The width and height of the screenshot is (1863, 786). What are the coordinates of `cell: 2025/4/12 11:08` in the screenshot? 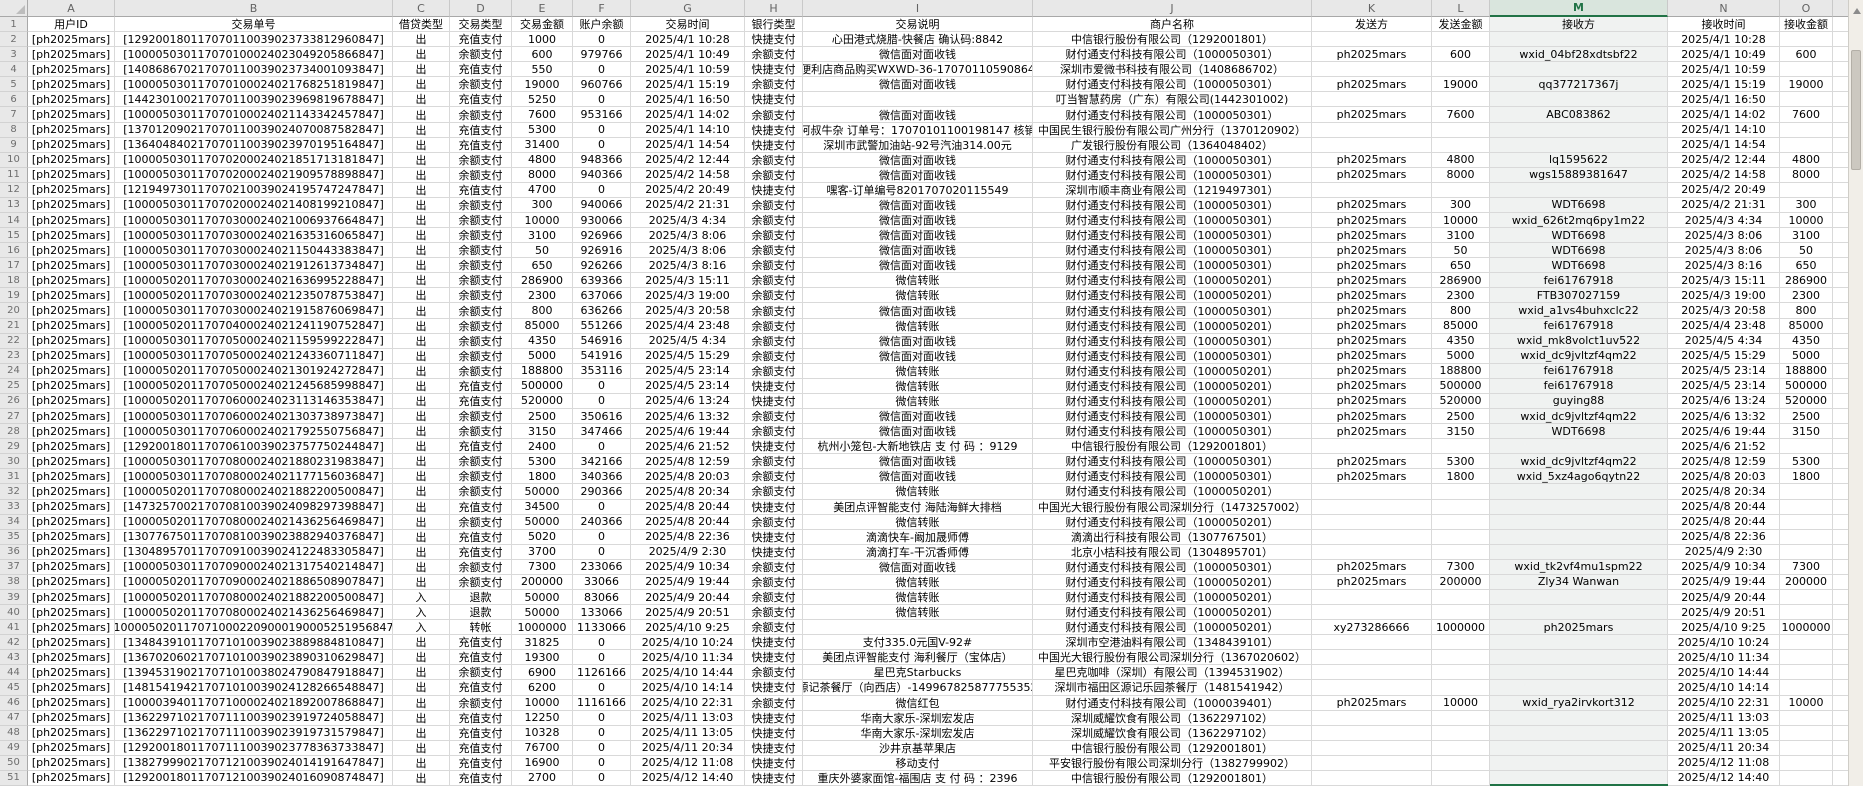 It's located at (688, 763).